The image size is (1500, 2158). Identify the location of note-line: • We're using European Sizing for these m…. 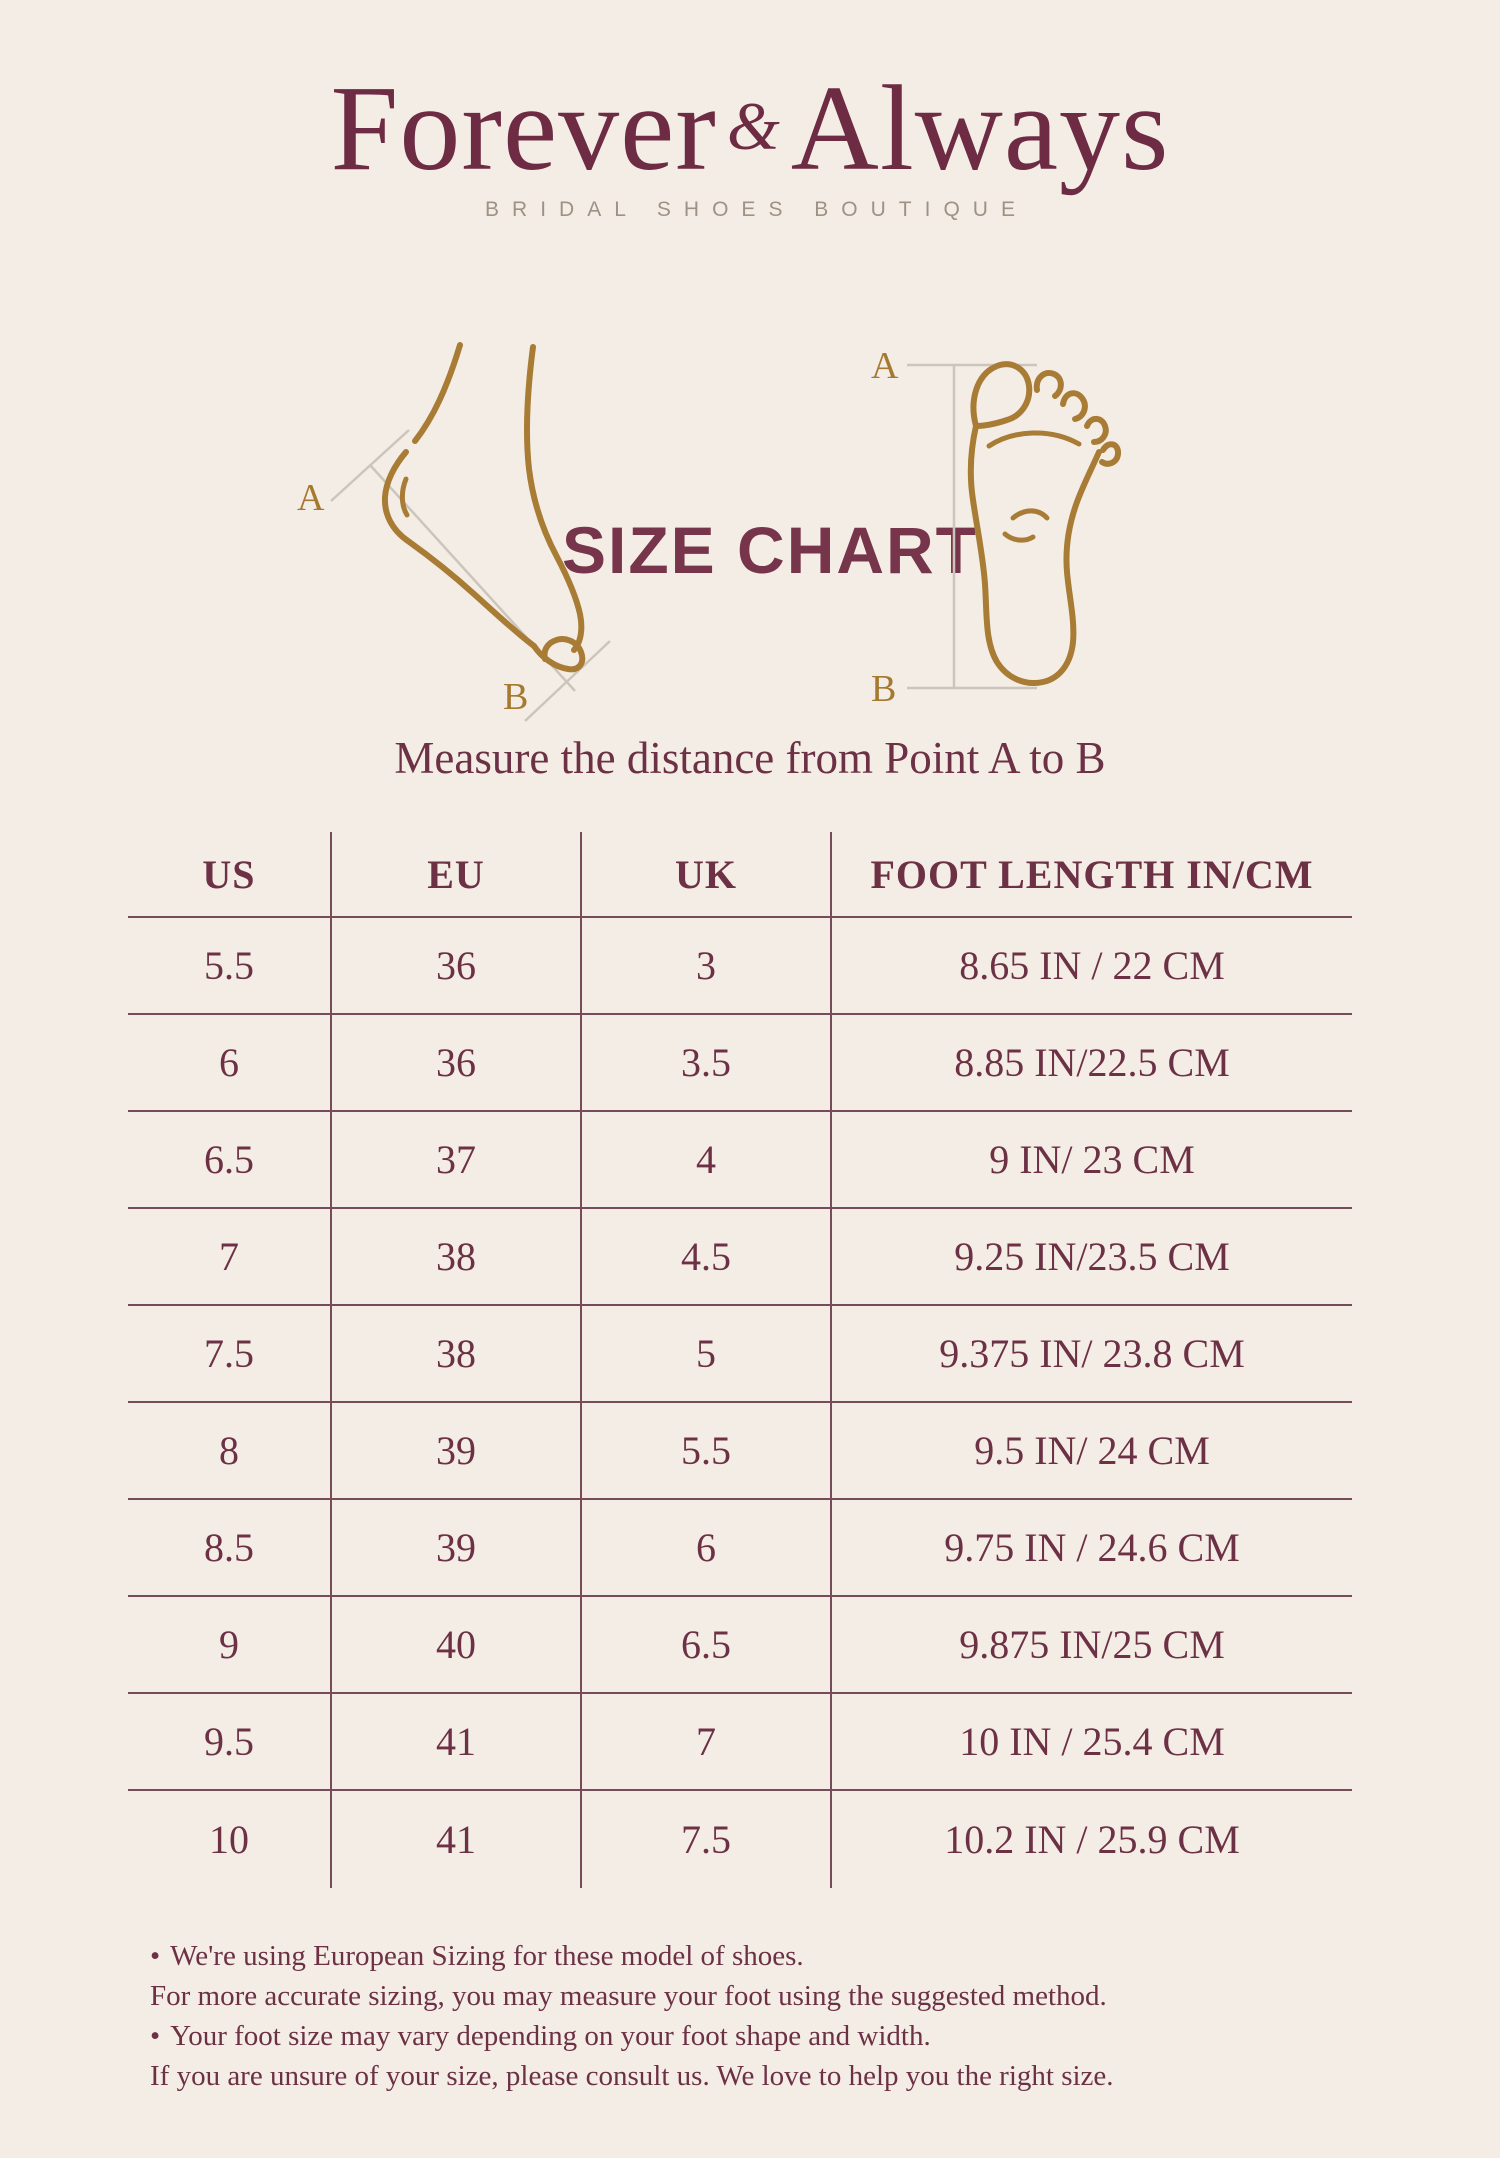
(780, 1956).